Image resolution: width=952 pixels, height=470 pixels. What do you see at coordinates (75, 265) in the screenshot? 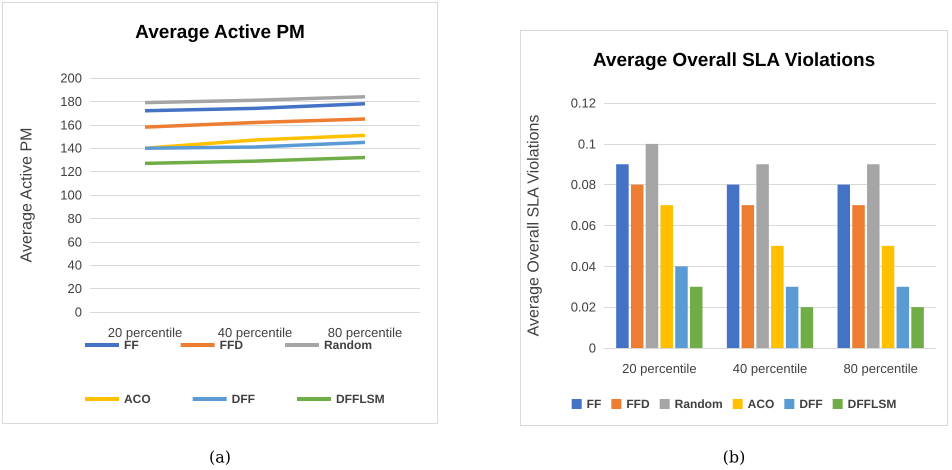
I see `y-tick-label: 40` at bounding box center [75, 265].